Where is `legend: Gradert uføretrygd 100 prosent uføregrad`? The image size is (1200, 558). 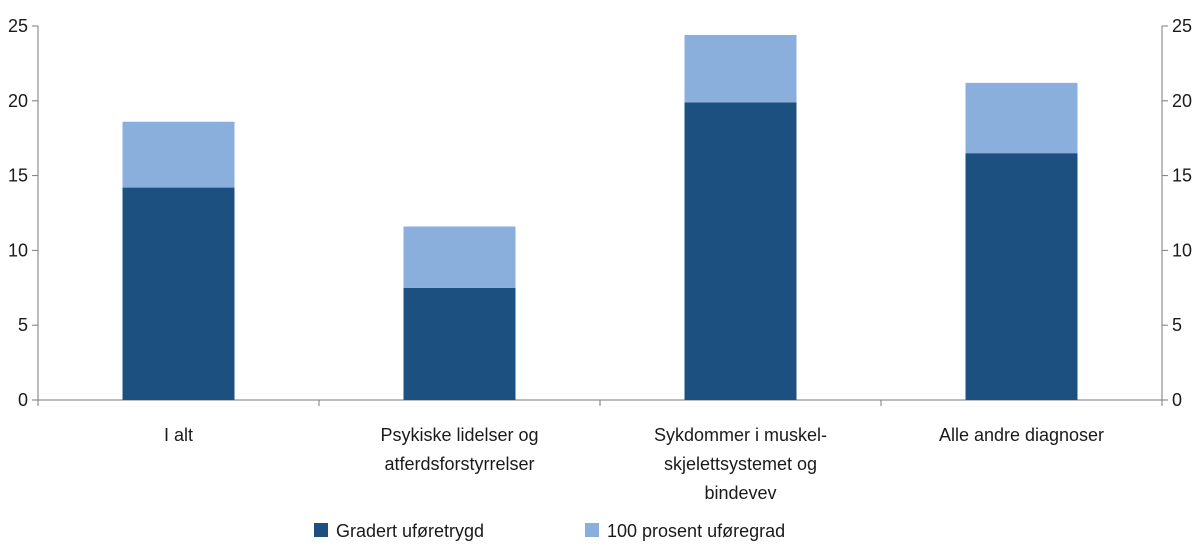 legend: Gradert uføretrygd 100 prosent uføregrad is located at coordinates (549, 531).